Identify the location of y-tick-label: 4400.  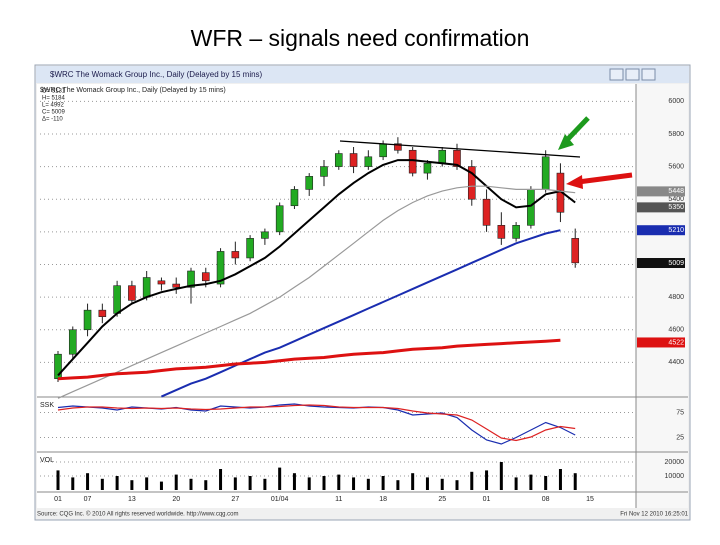
(676, 362).